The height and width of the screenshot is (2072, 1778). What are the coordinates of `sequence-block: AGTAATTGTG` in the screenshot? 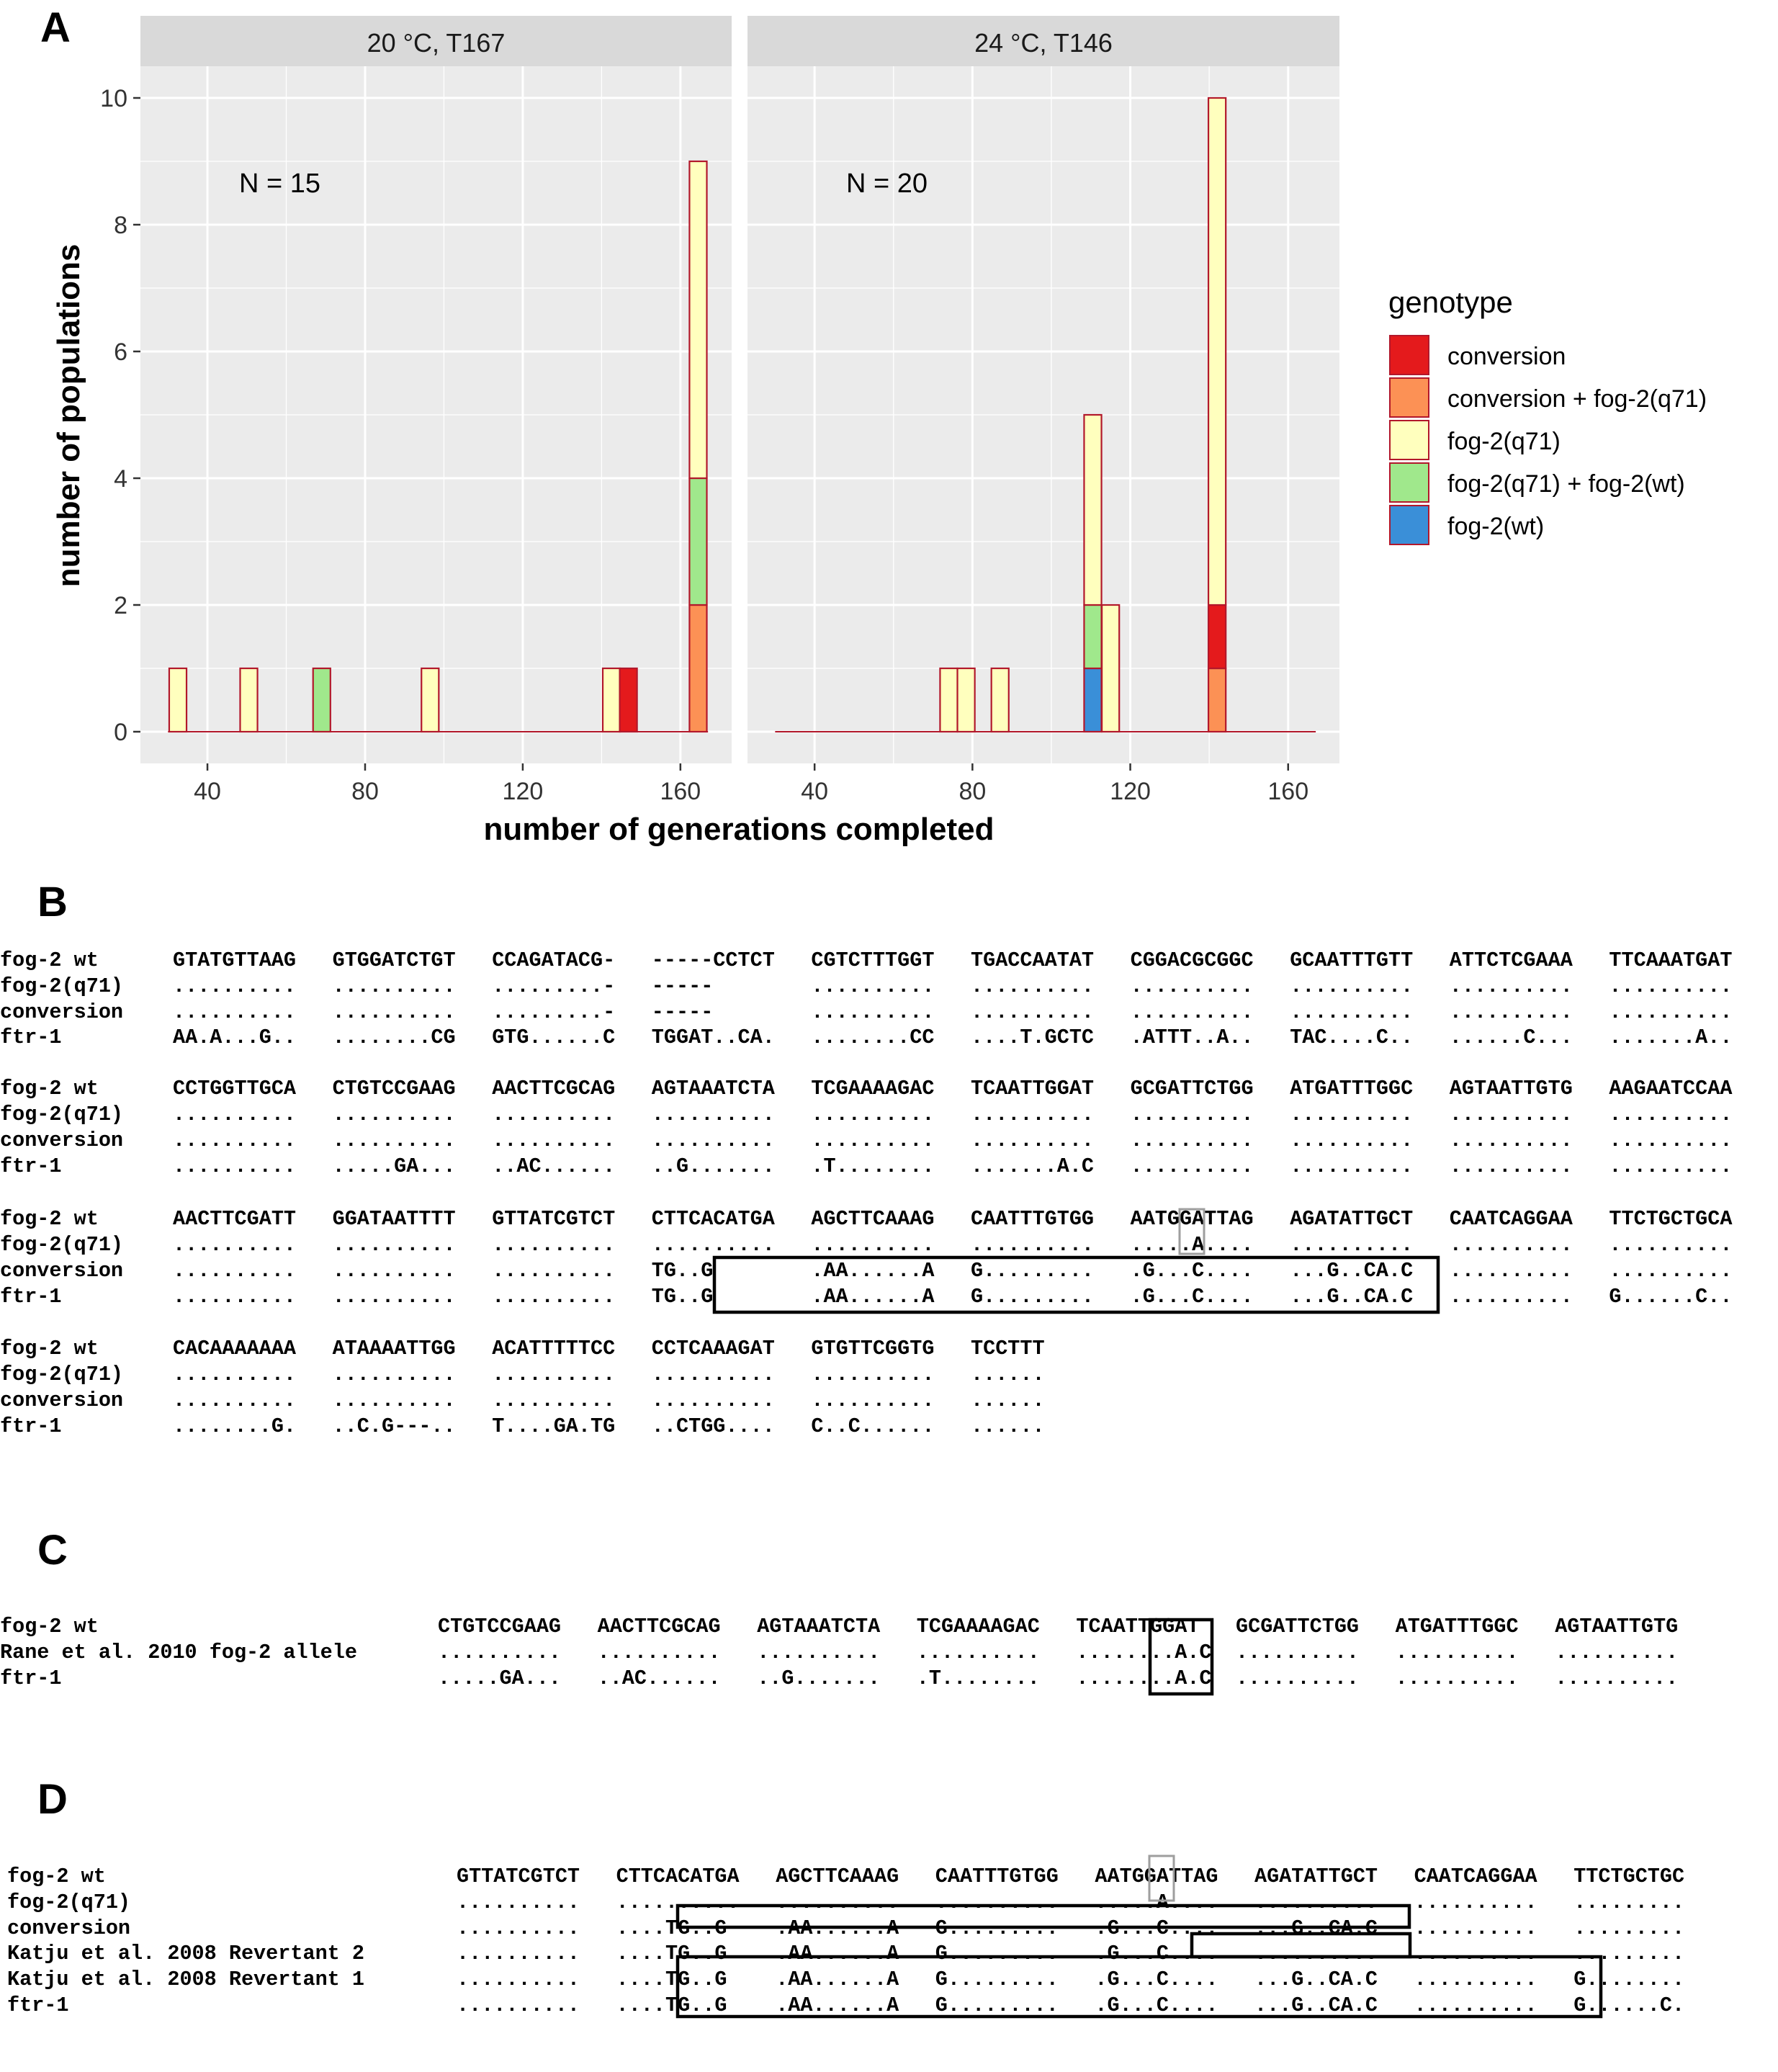 It's located at (1616, 1627).